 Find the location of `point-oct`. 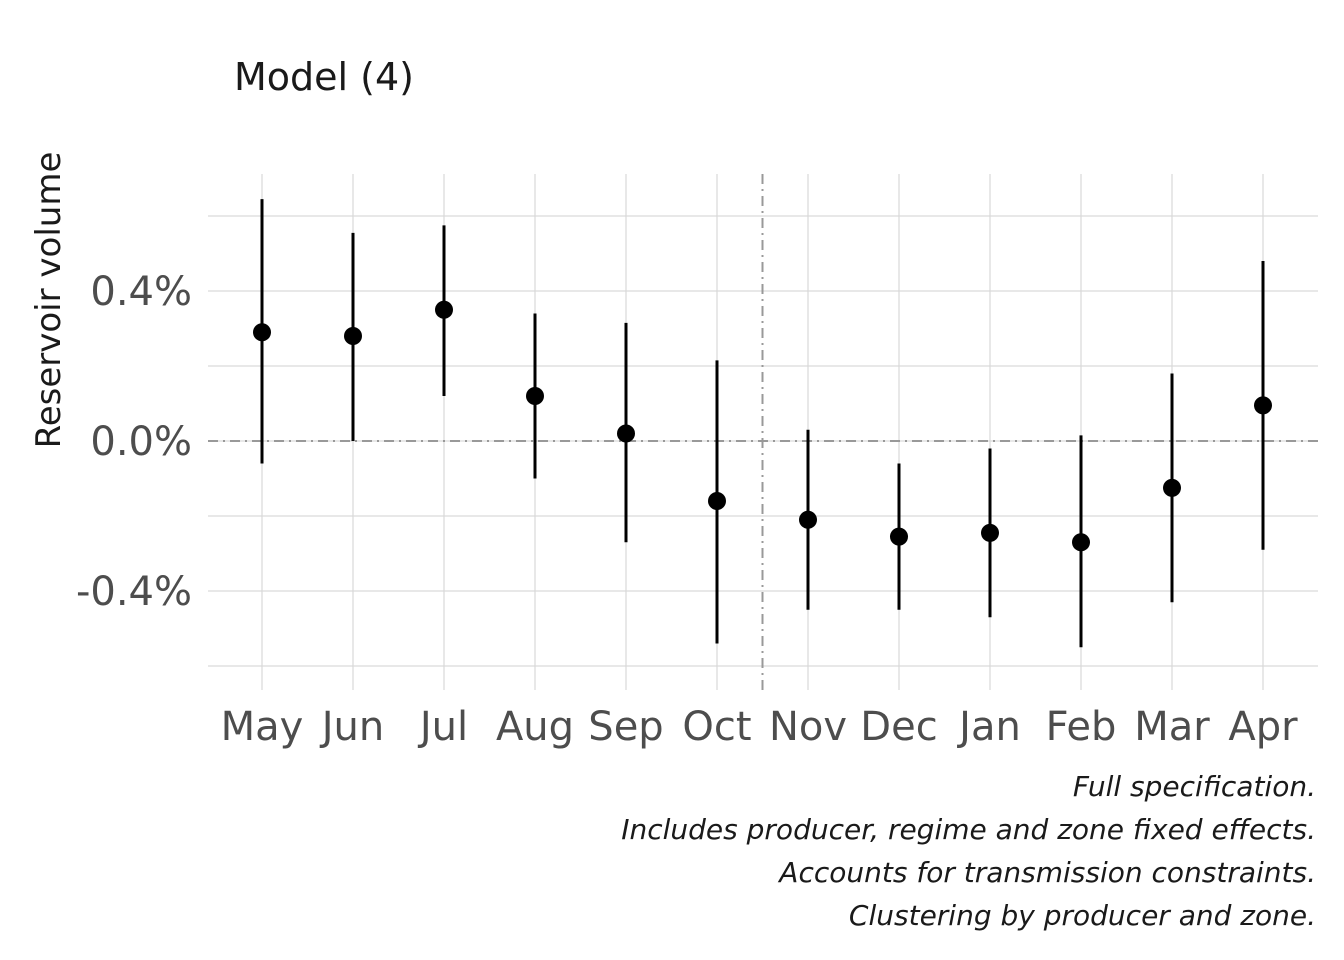

point-oct is located at coordinates (717, 501).